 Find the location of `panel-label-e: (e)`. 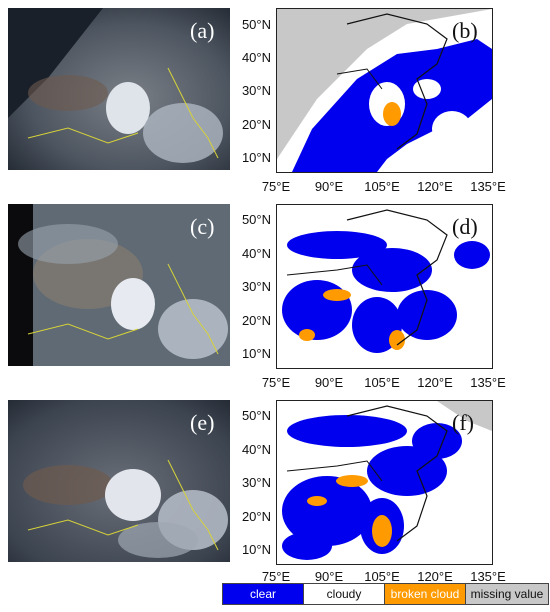

panel-label-e: (e) is located at coordinates (202, 422).